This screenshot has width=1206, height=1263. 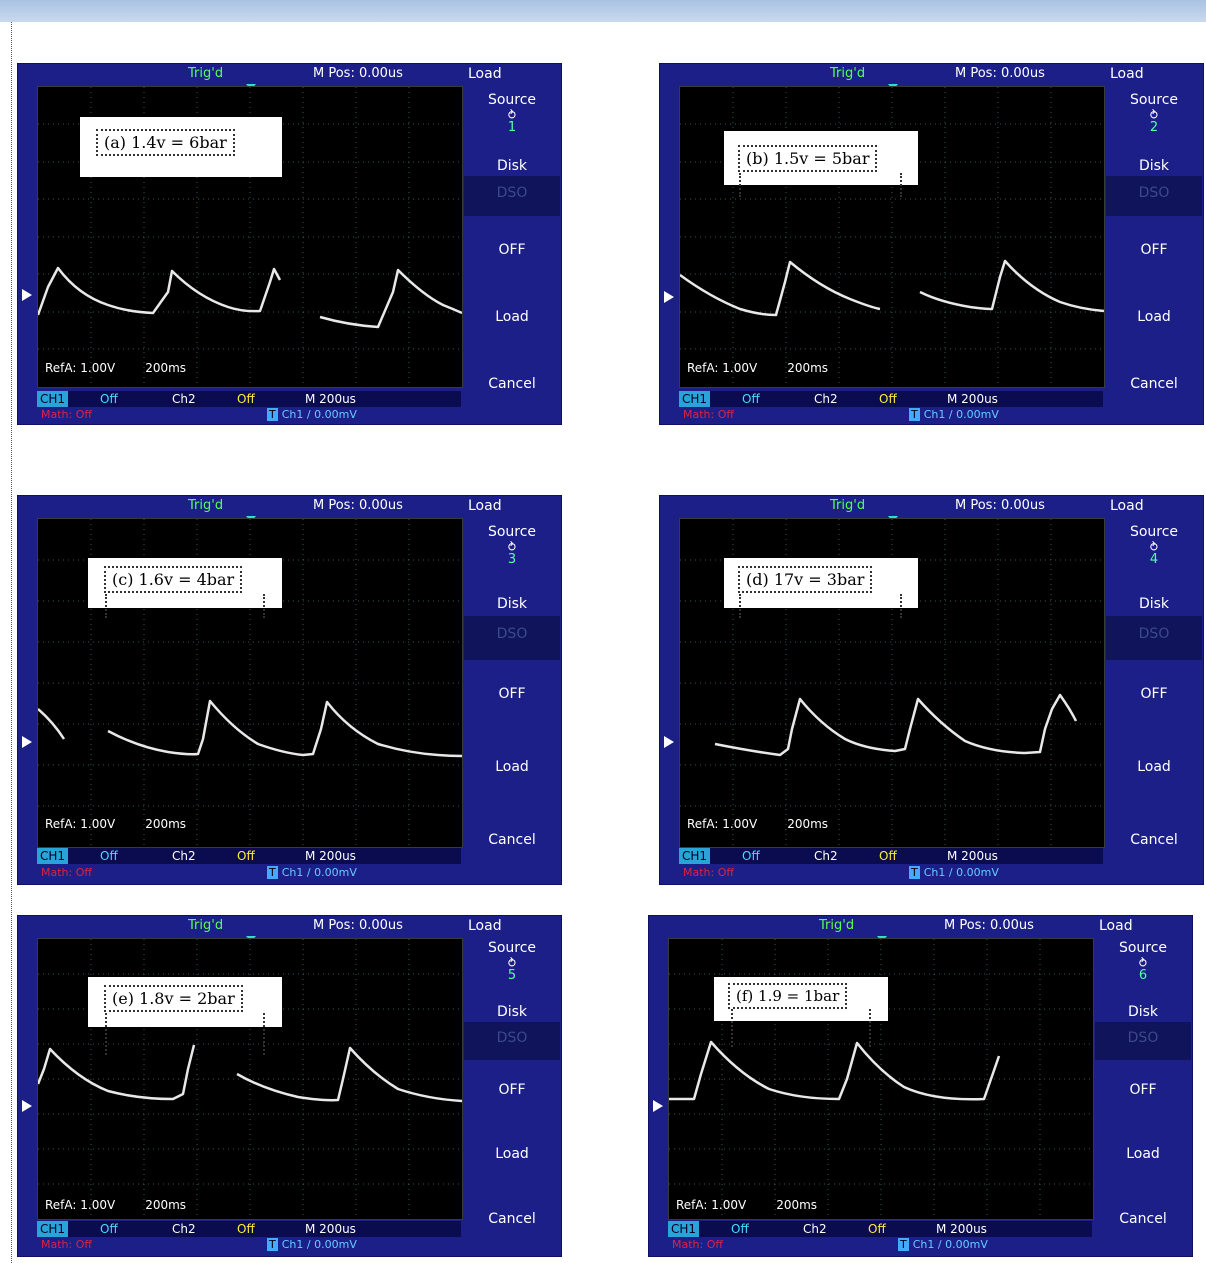 What do you see at coordinates (512, 127) in the screenshot?
I see `source-number: 1` at bounding box center [512, 127].